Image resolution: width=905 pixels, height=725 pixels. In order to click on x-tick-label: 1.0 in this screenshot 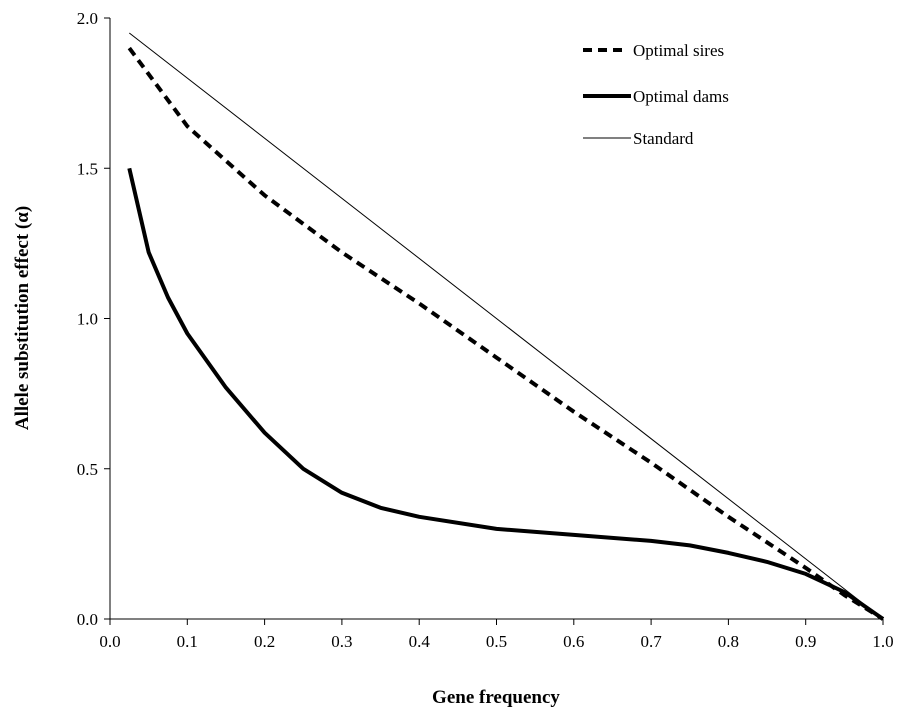, I will do `click(882, 641)`.